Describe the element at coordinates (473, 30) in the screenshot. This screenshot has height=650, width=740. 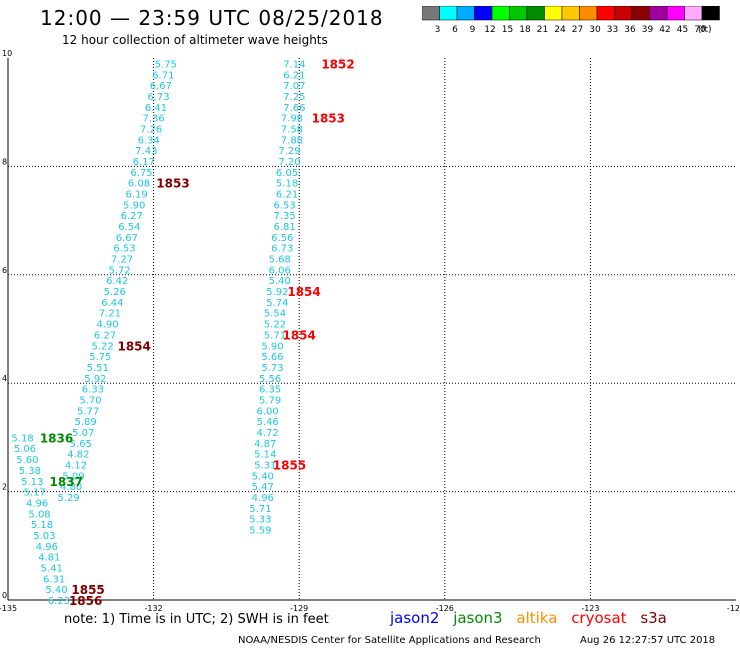
I see `colorbar-tick-label: 9` at that location.